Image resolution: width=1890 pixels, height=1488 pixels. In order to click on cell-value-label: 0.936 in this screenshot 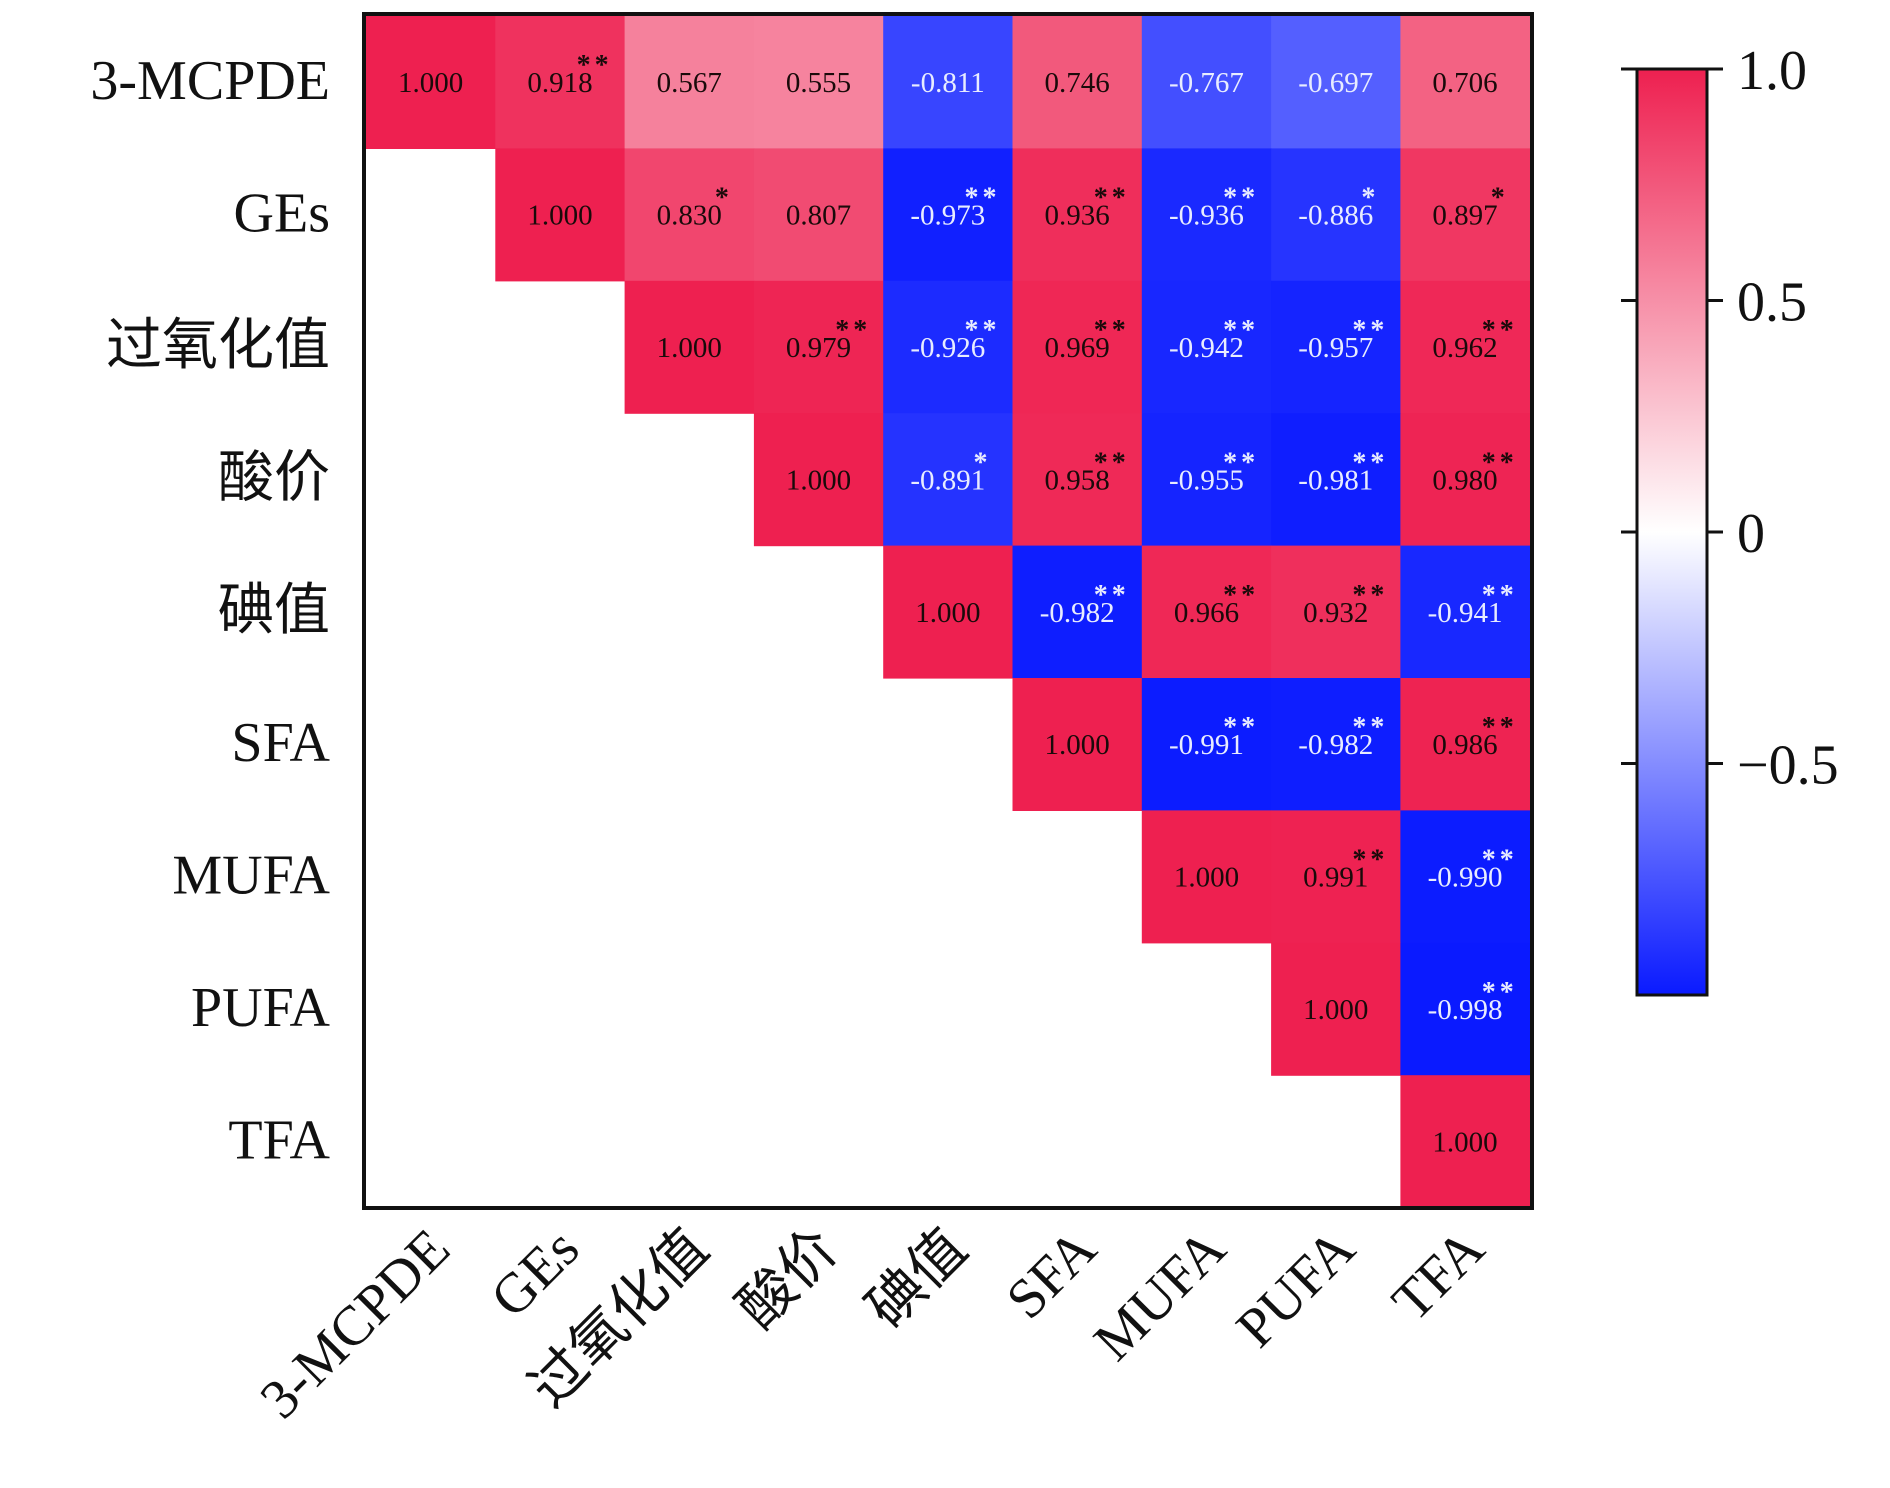, I will do `click(1077, 216)`.